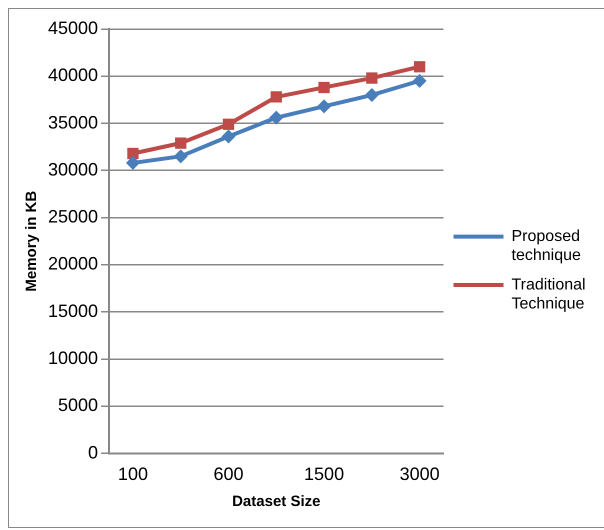 Image resolution: width=604 pixels, height=530 pixels. What do you see at coordinates (78, 405) in the screenshot?
I see `y-tick-label: 5000` at bounding box center [78, 405].